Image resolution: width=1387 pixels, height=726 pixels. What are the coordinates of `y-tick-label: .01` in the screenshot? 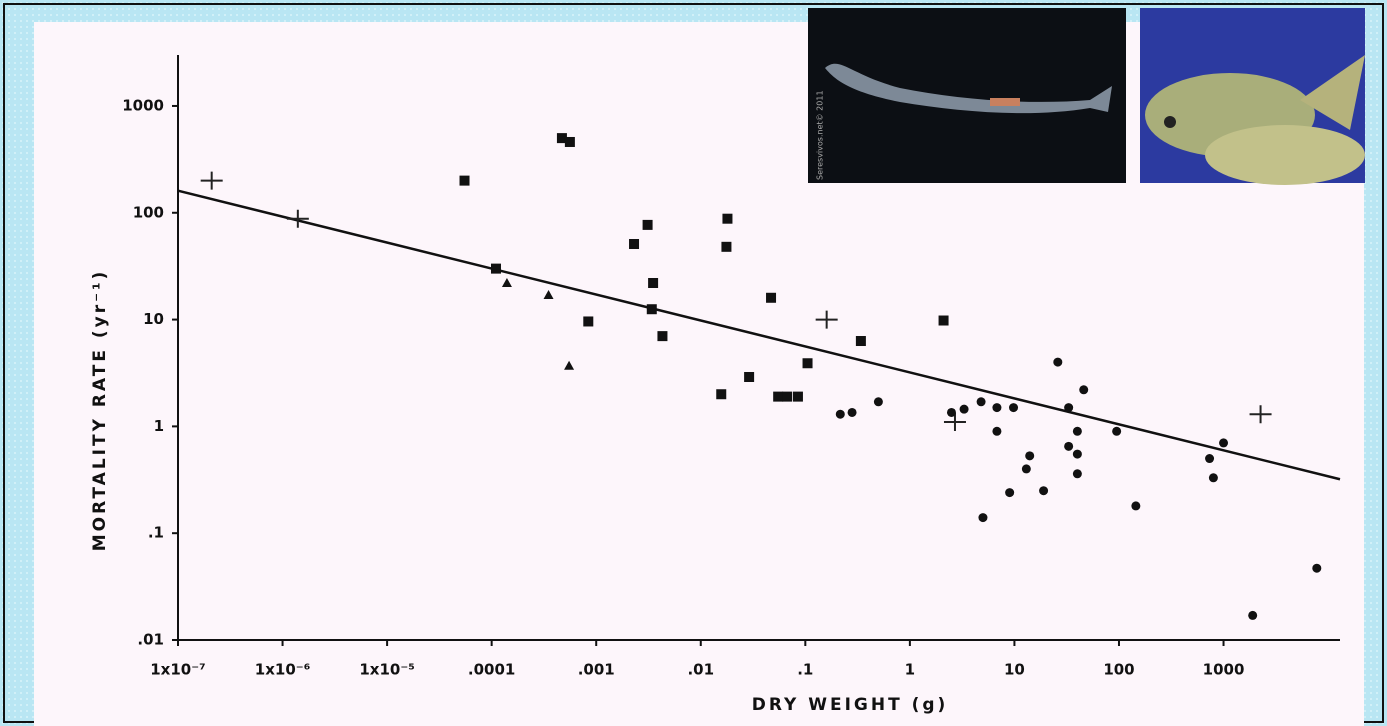 It's located at (150, 640).